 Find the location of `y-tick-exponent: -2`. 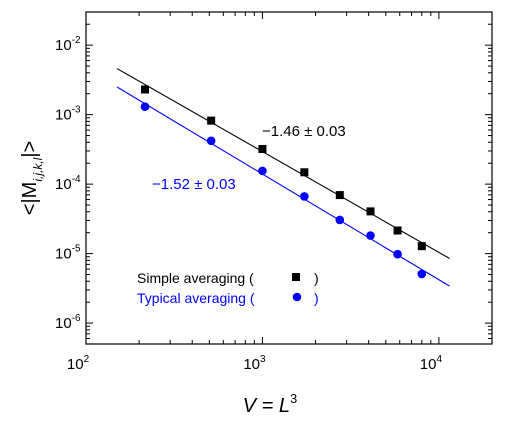

y-tick-exponent: -2 is located at coordinates (76, 40).